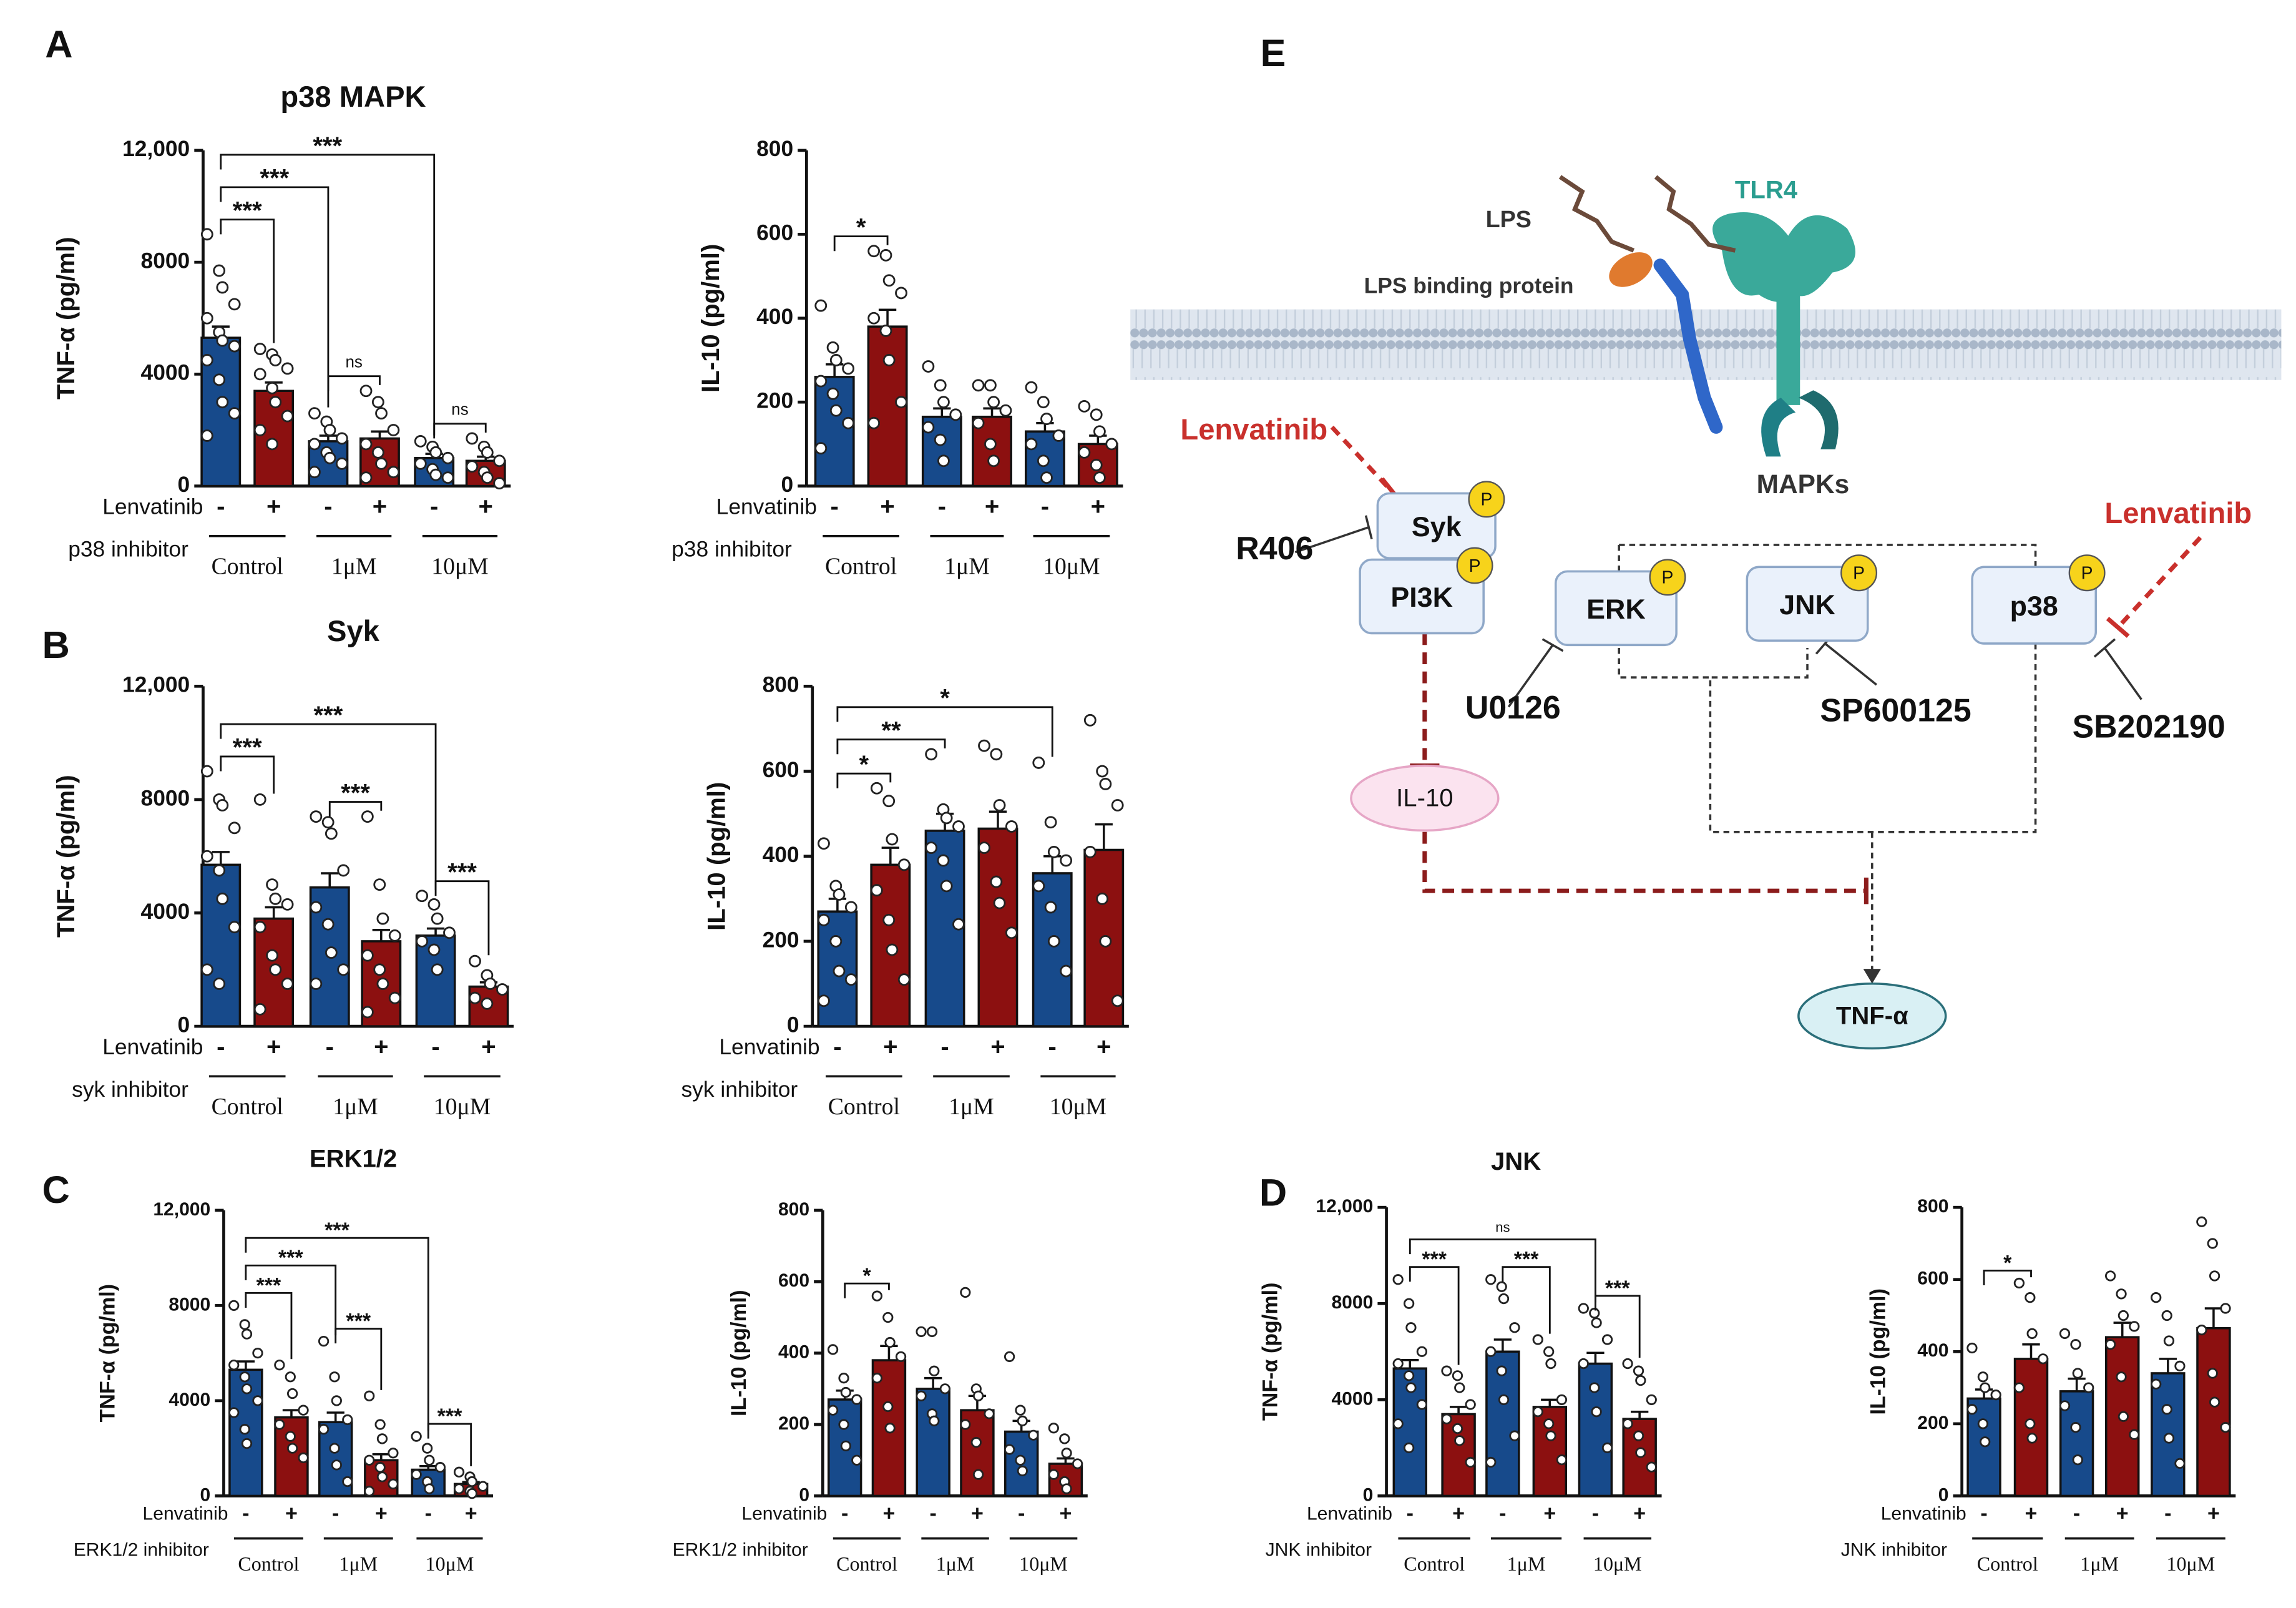 The height and width of the screenshot is (1608, 2296). Describe the element at coordinates (739, 1089) in the screenshot. I see `row-label: syk inhibitor` at that location.